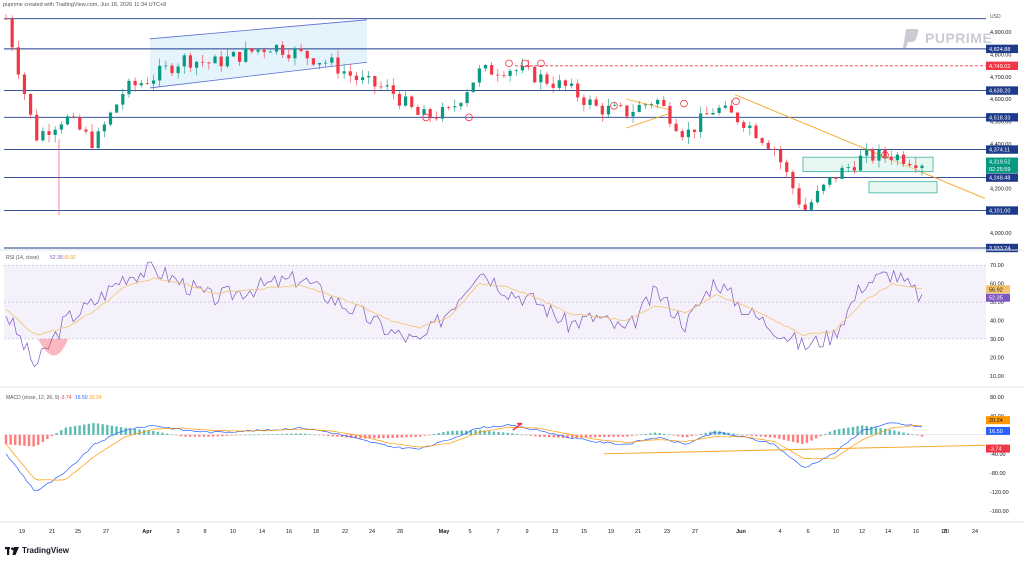  What do you see at coordinates (463, 306) in the screenshot?
I see `rsi-ma-line` at bounding box center [463, 306].